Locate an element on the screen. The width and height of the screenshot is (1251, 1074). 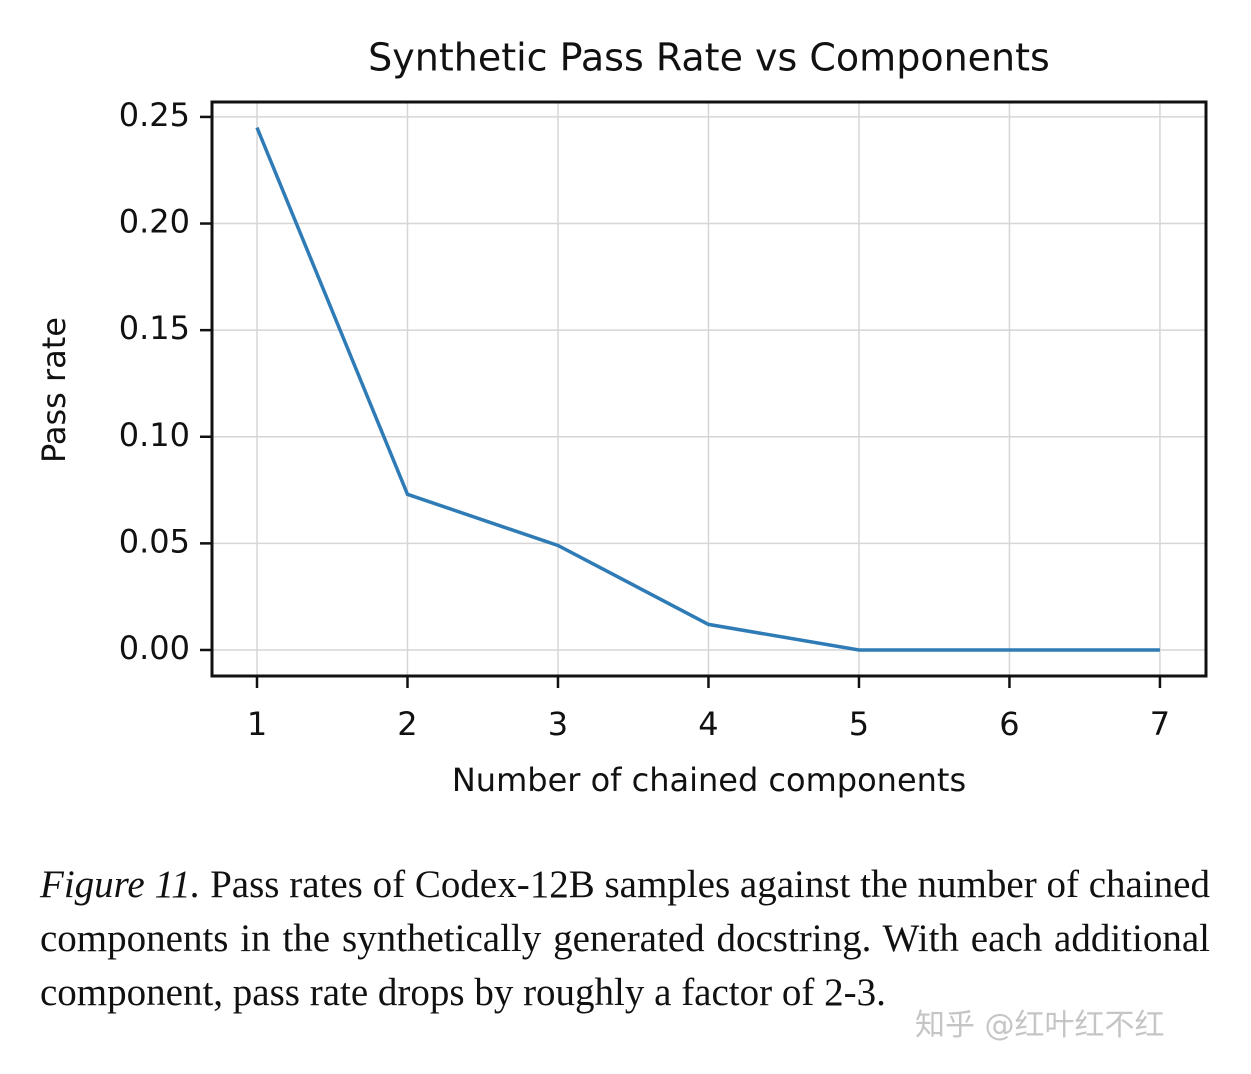
x-tick-label: 7 is located at coordinates (1160, 724).